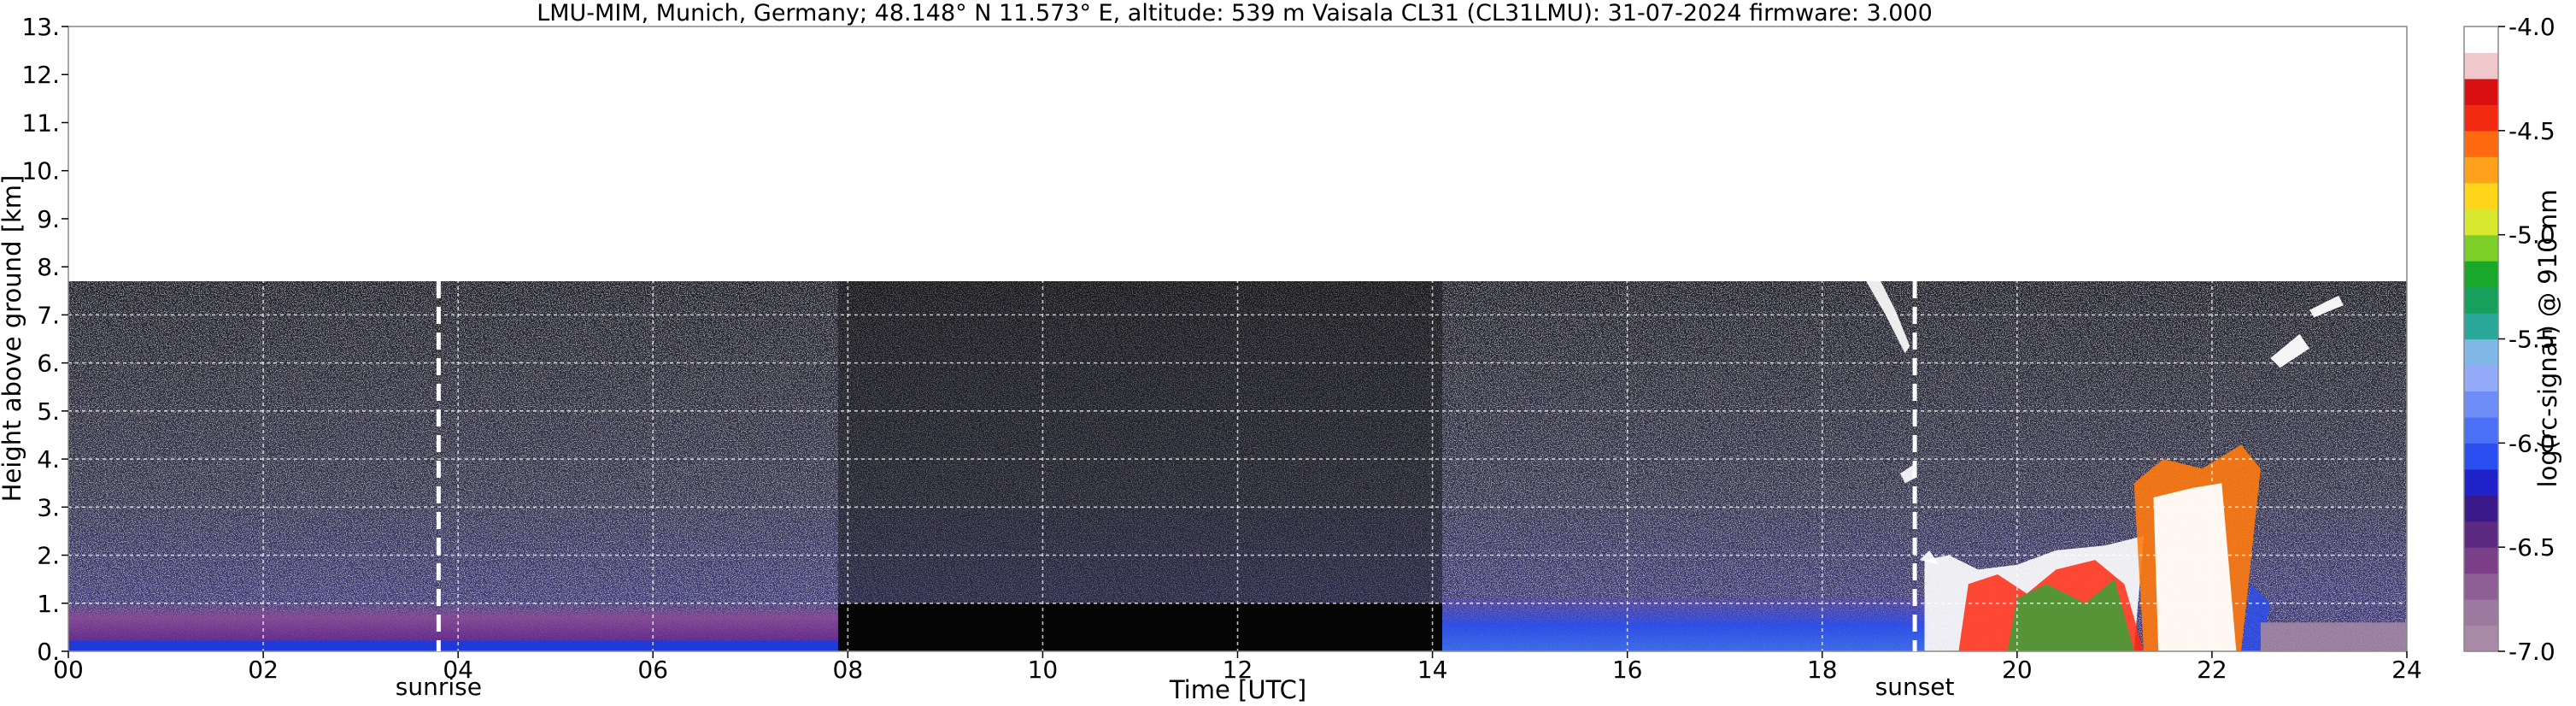  What do you see at coordinates (48, 411) in the screenshot?
I see `y-tick-label: 5.` at bounding box center [48, 411].